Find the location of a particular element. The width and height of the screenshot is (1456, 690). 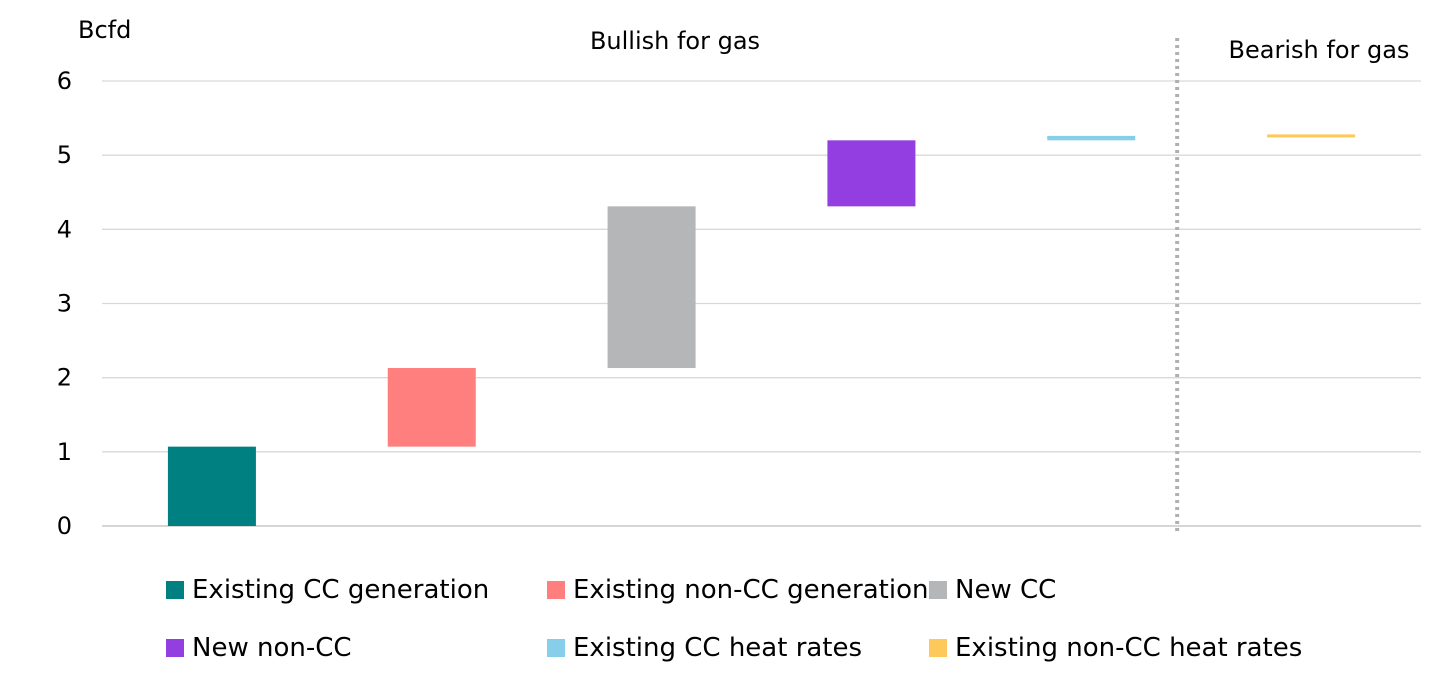

legend-item: New CC is located at coordinates (992, 590).